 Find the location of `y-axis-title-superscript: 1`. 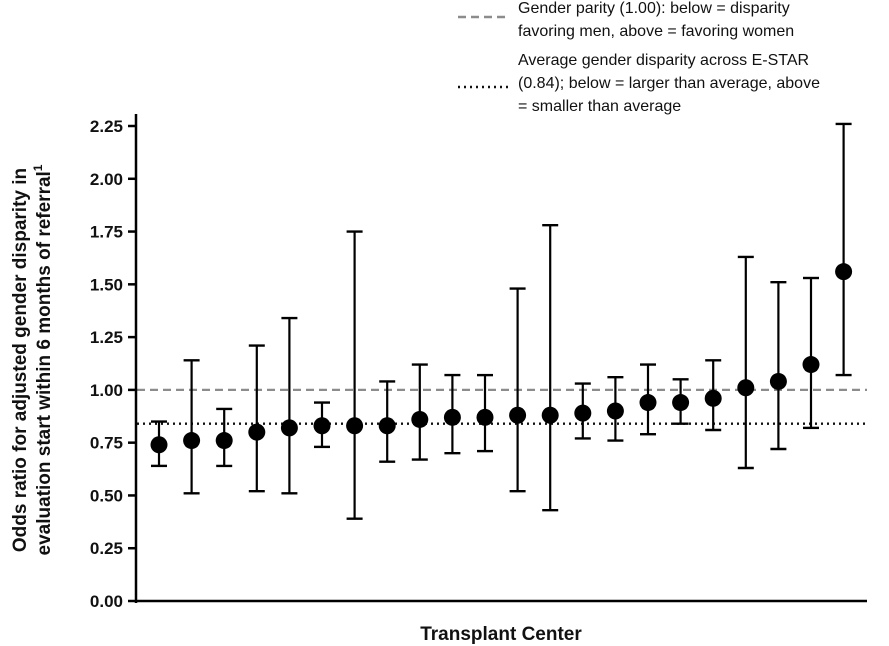

y-axis-title-superscript: 1 is located at coordinates (38, 167).